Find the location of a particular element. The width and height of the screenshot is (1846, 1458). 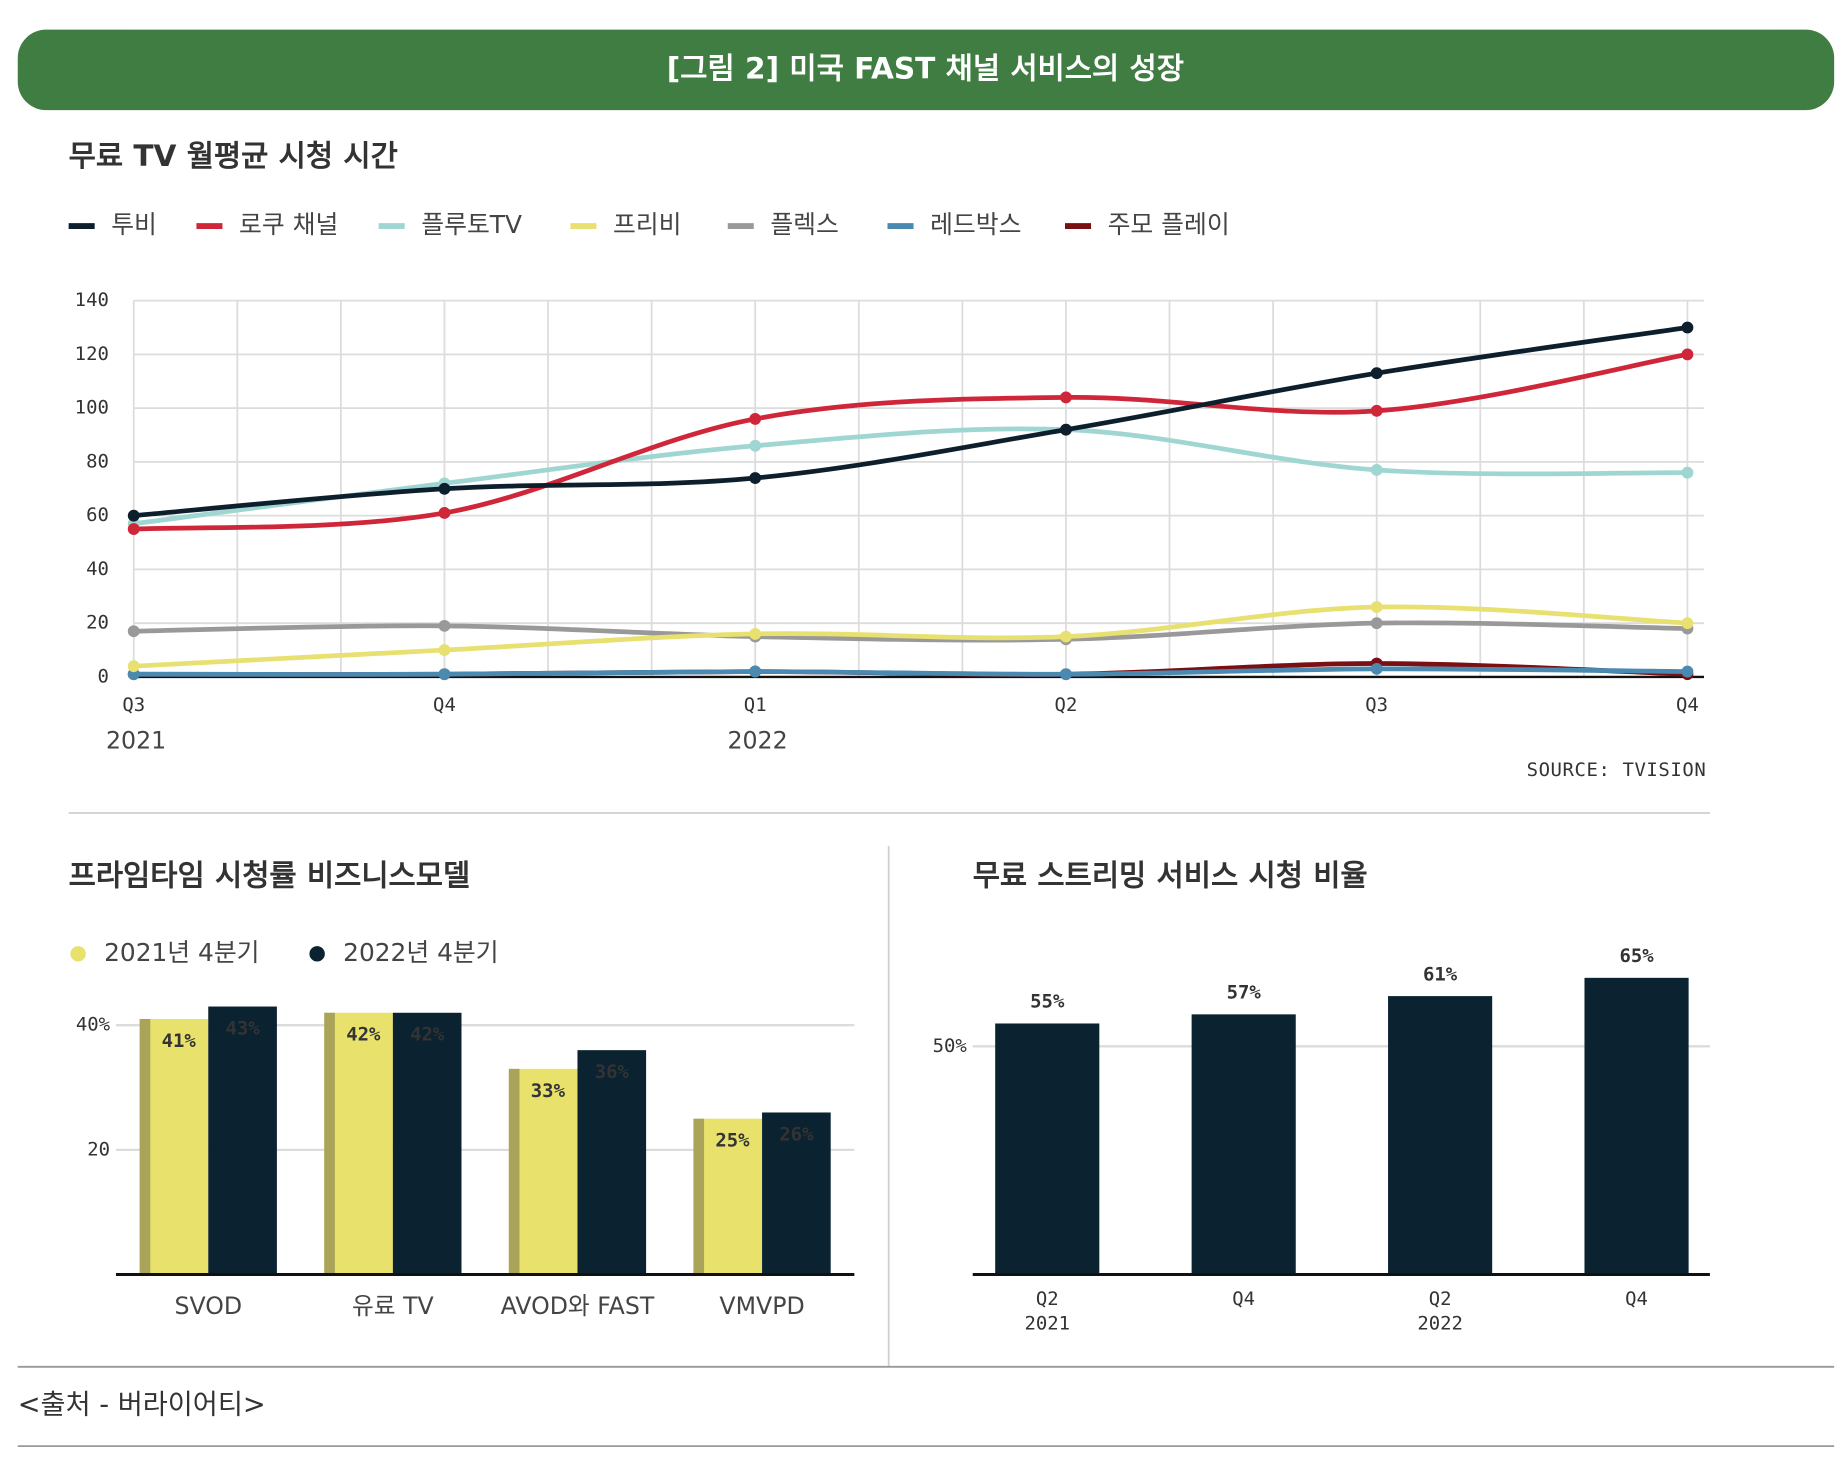

value-label: 55% is located at coordinates (1047, 1002).